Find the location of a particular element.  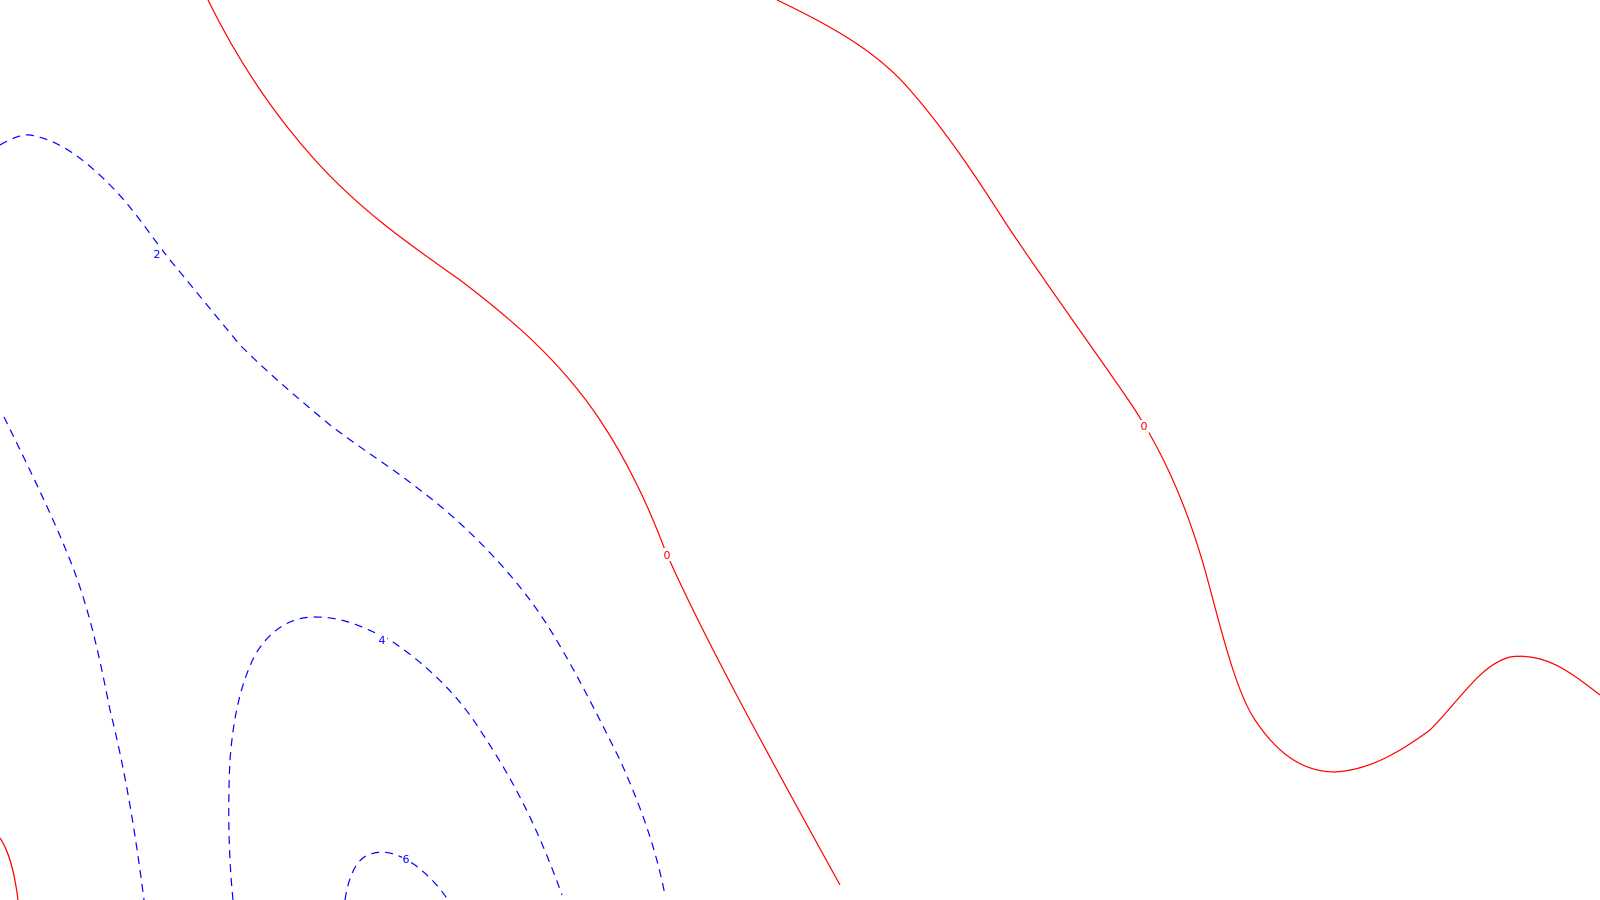

contour-label-four: 4 is located at coordinates (382, 640).